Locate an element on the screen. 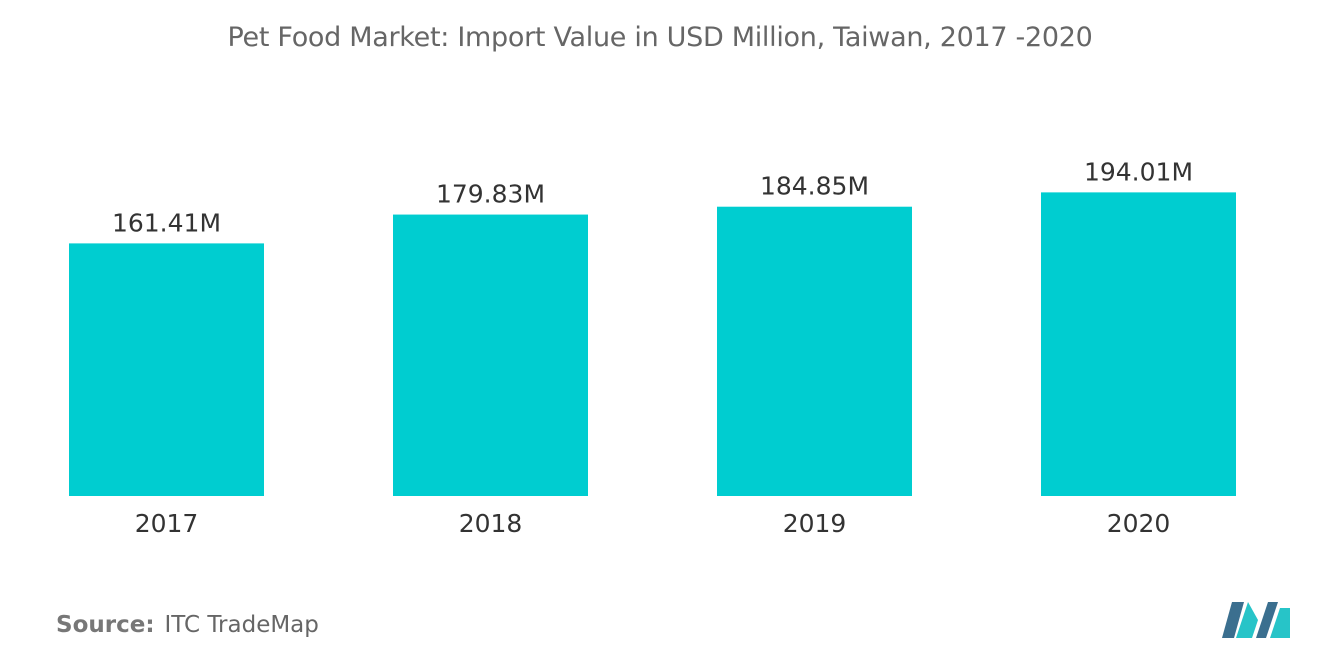  bar-2019 is located at coordinates (814, 351).